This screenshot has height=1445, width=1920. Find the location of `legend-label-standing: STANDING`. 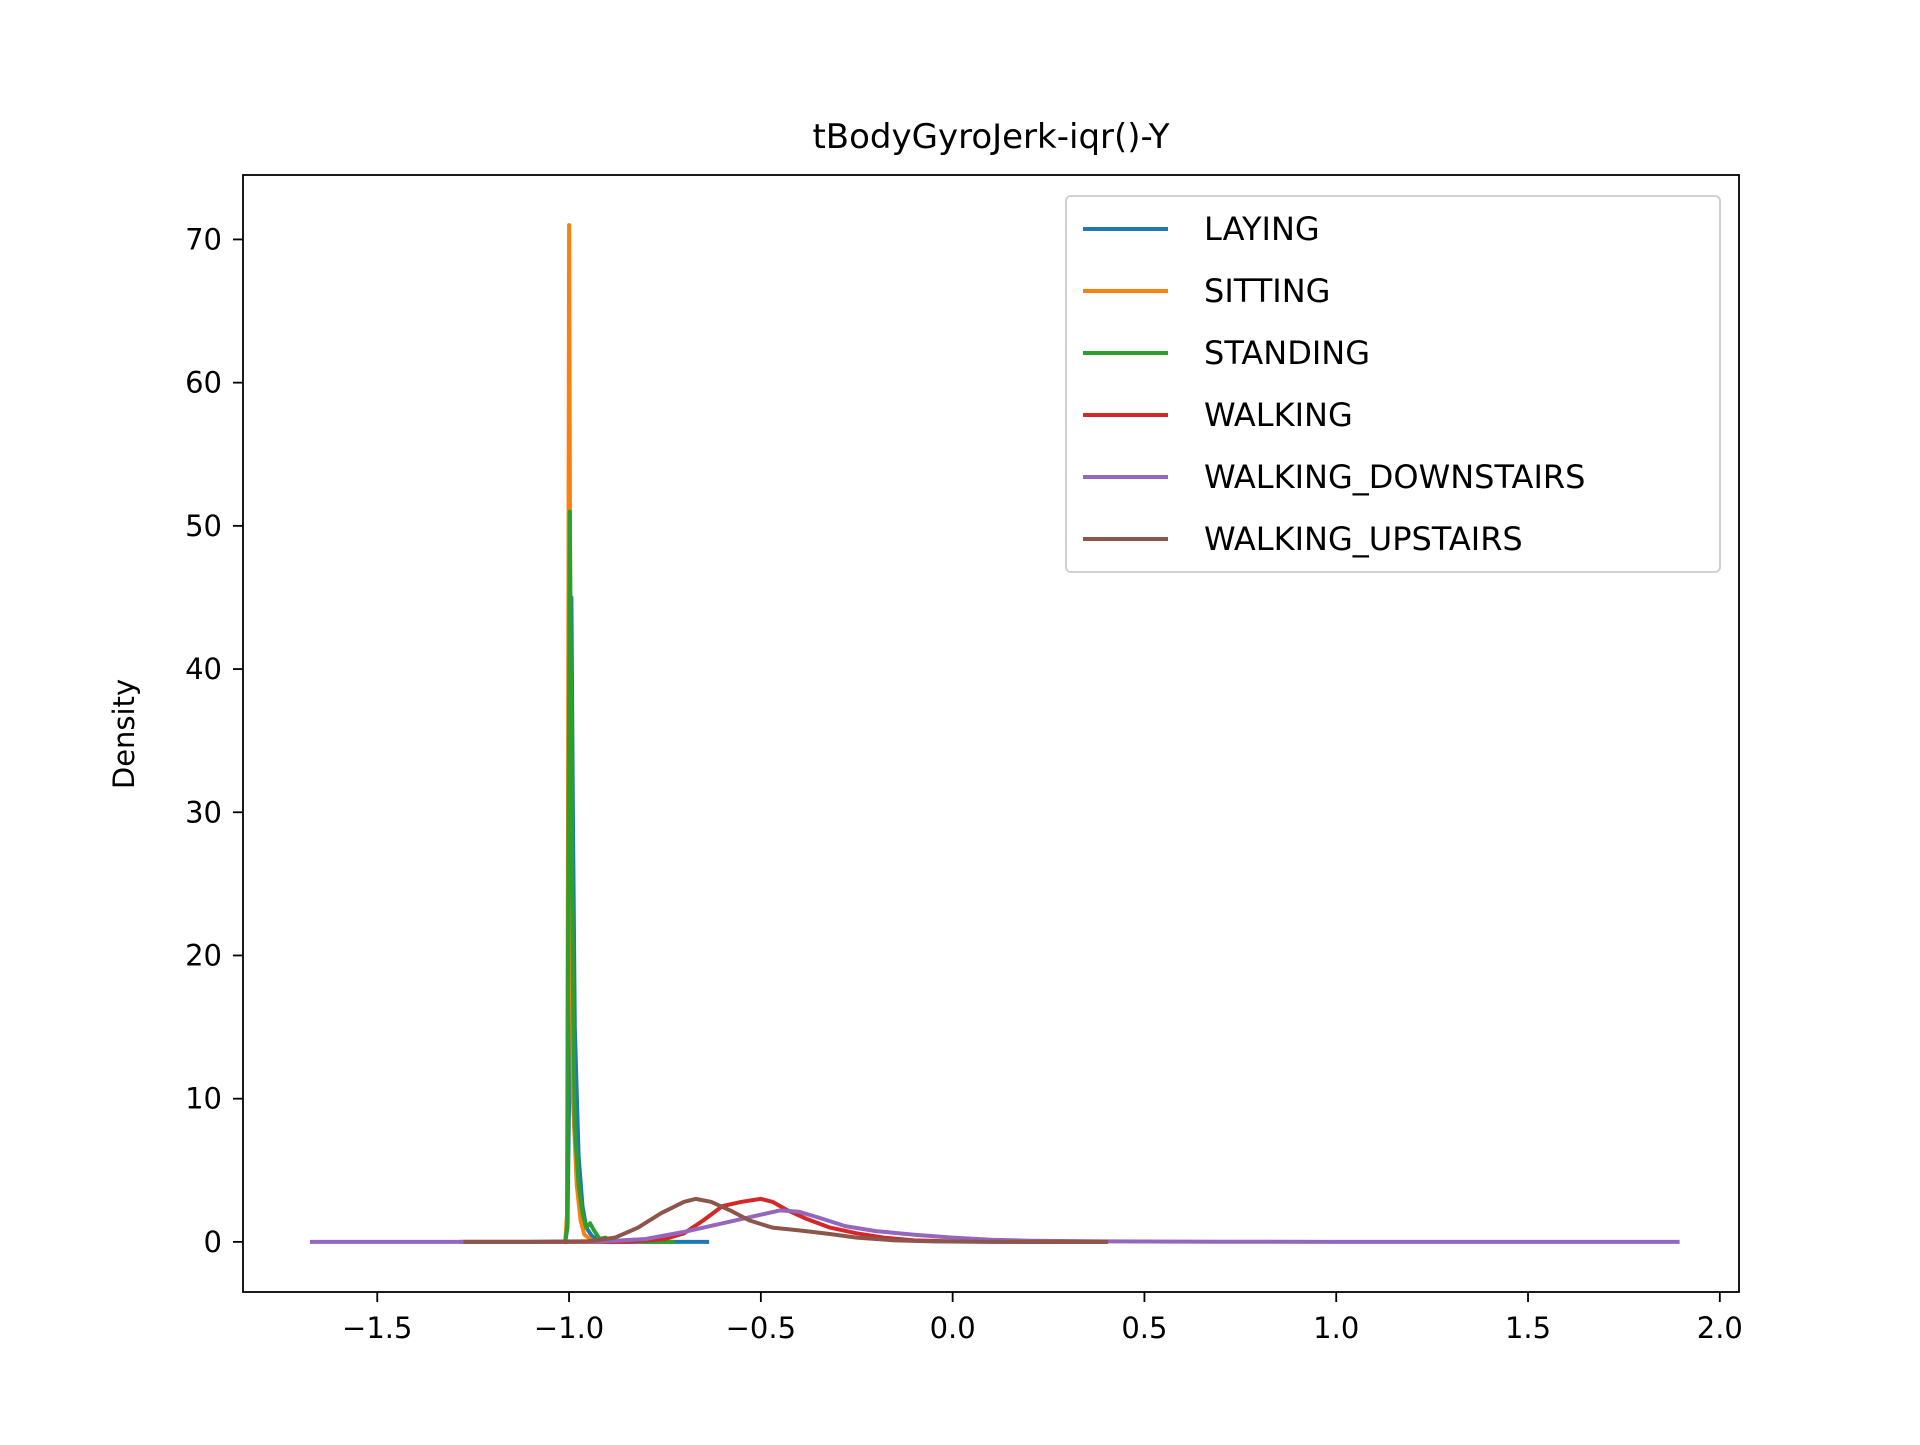

legend-label-standing: STANDING is located at coordinates (1287, 353).